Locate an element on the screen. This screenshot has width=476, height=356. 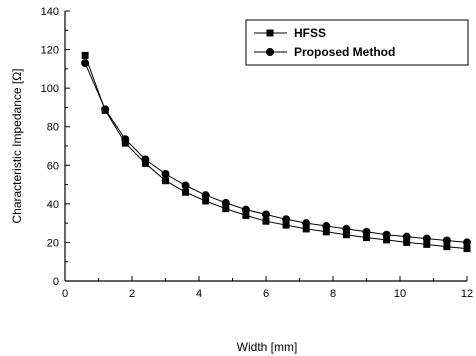
legend: HFSS Proposed Method is located at coordinates (357, 42).